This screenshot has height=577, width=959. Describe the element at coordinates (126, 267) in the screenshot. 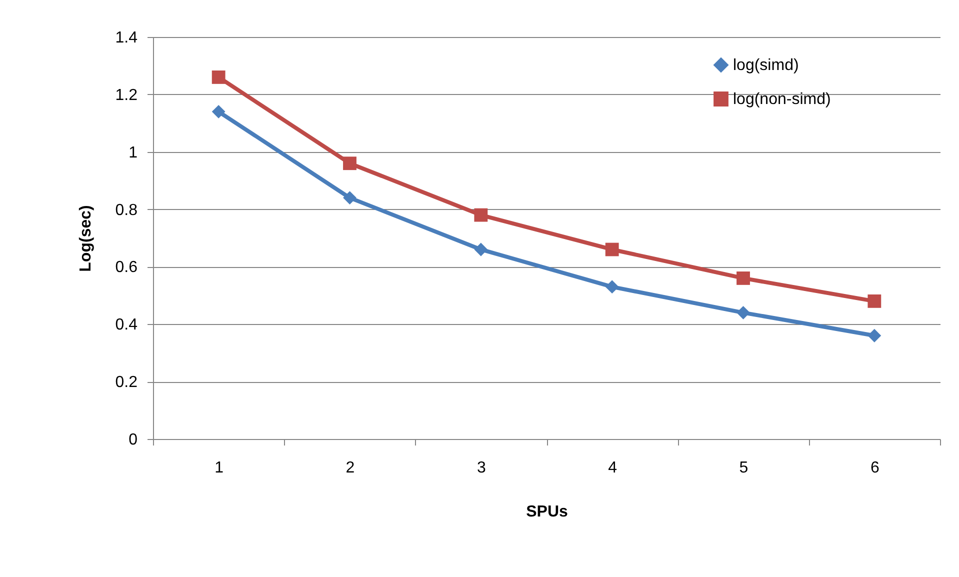

I see `y-tick-label: 0.6` at that location.